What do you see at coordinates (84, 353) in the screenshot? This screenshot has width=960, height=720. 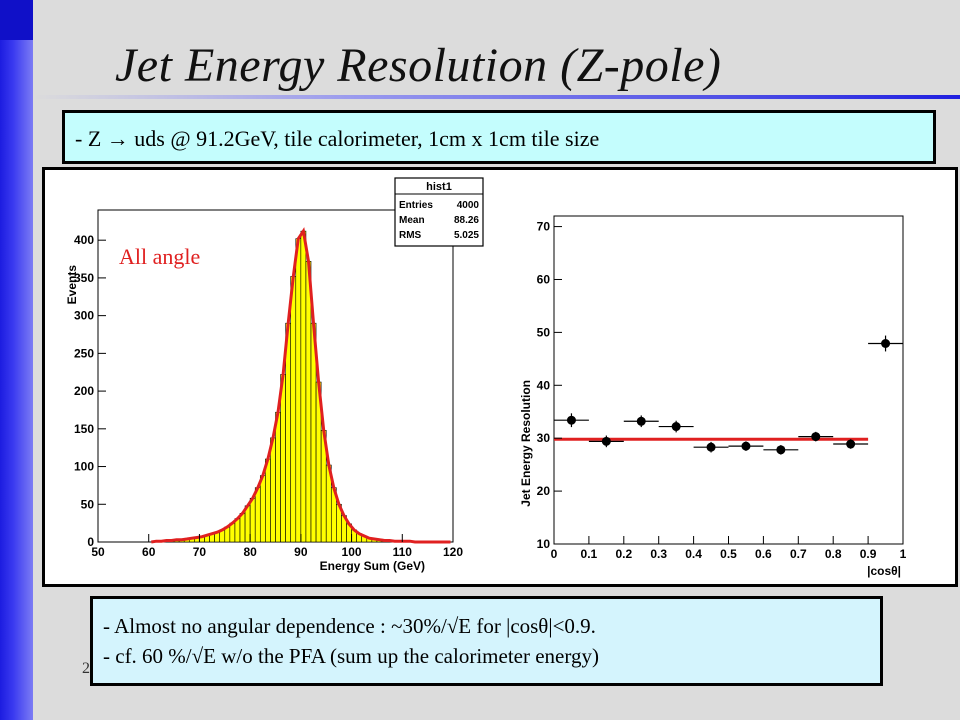 I see `histogram-y-tick-label: 250` at bounding box center [84, 353].